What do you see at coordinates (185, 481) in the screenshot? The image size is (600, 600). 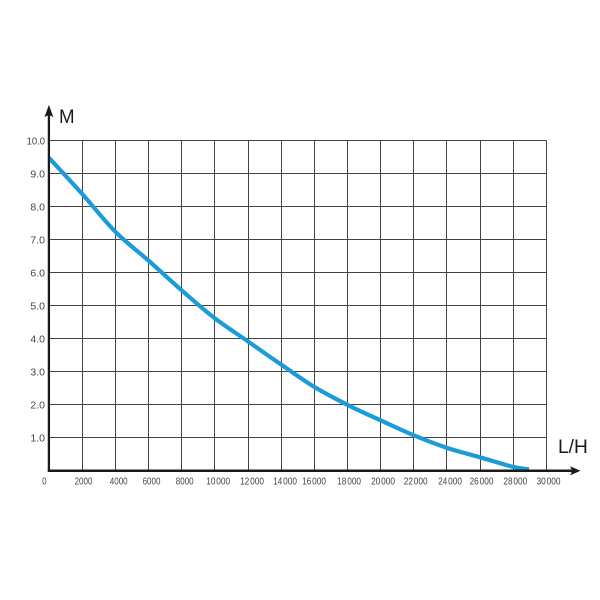 I see `svg-text: 8000` at bounding box center [185, 481].